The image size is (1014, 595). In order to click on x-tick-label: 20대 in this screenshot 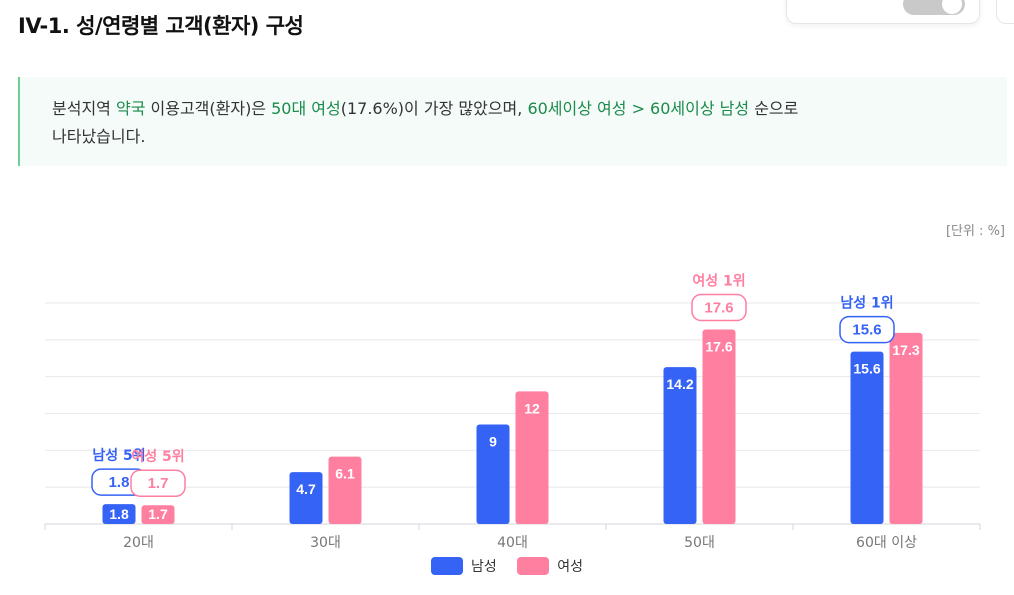, I will do `click(138, 543)`.